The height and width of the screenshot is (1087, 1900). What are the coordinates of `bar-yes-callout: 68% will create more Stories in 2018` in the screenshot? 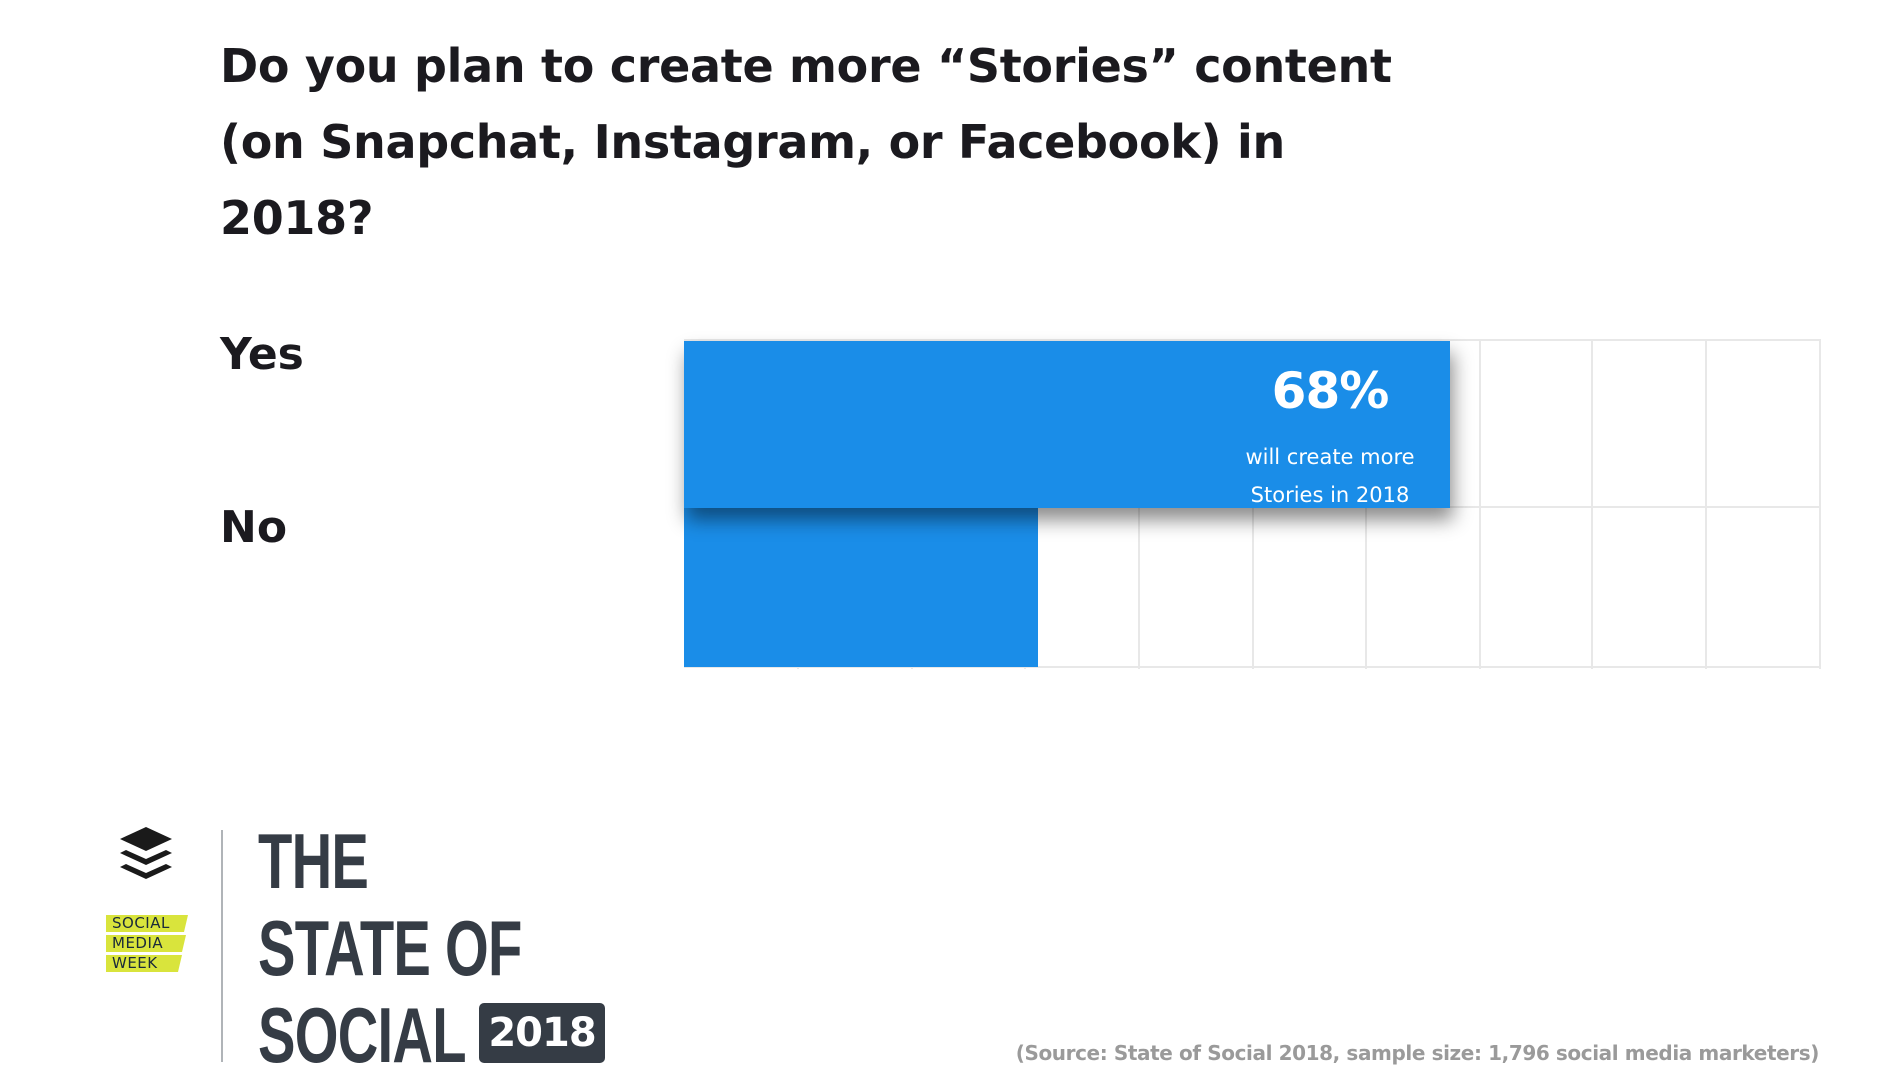 It's located at (1330, 443).